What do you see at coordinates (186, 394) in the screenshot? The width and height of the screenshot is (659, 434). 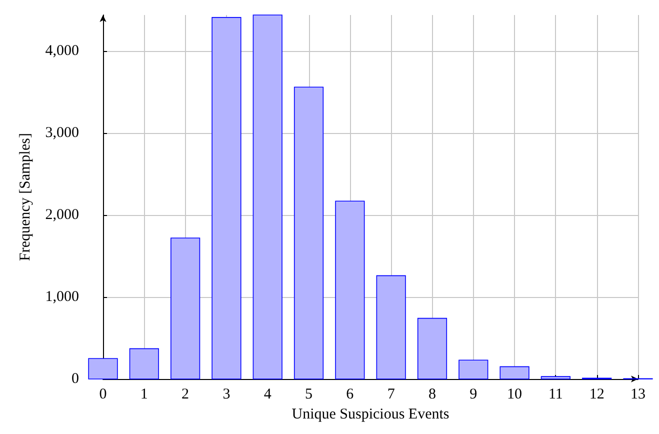 I see `x-tick-label: 2` at bounding box center [186, 394].